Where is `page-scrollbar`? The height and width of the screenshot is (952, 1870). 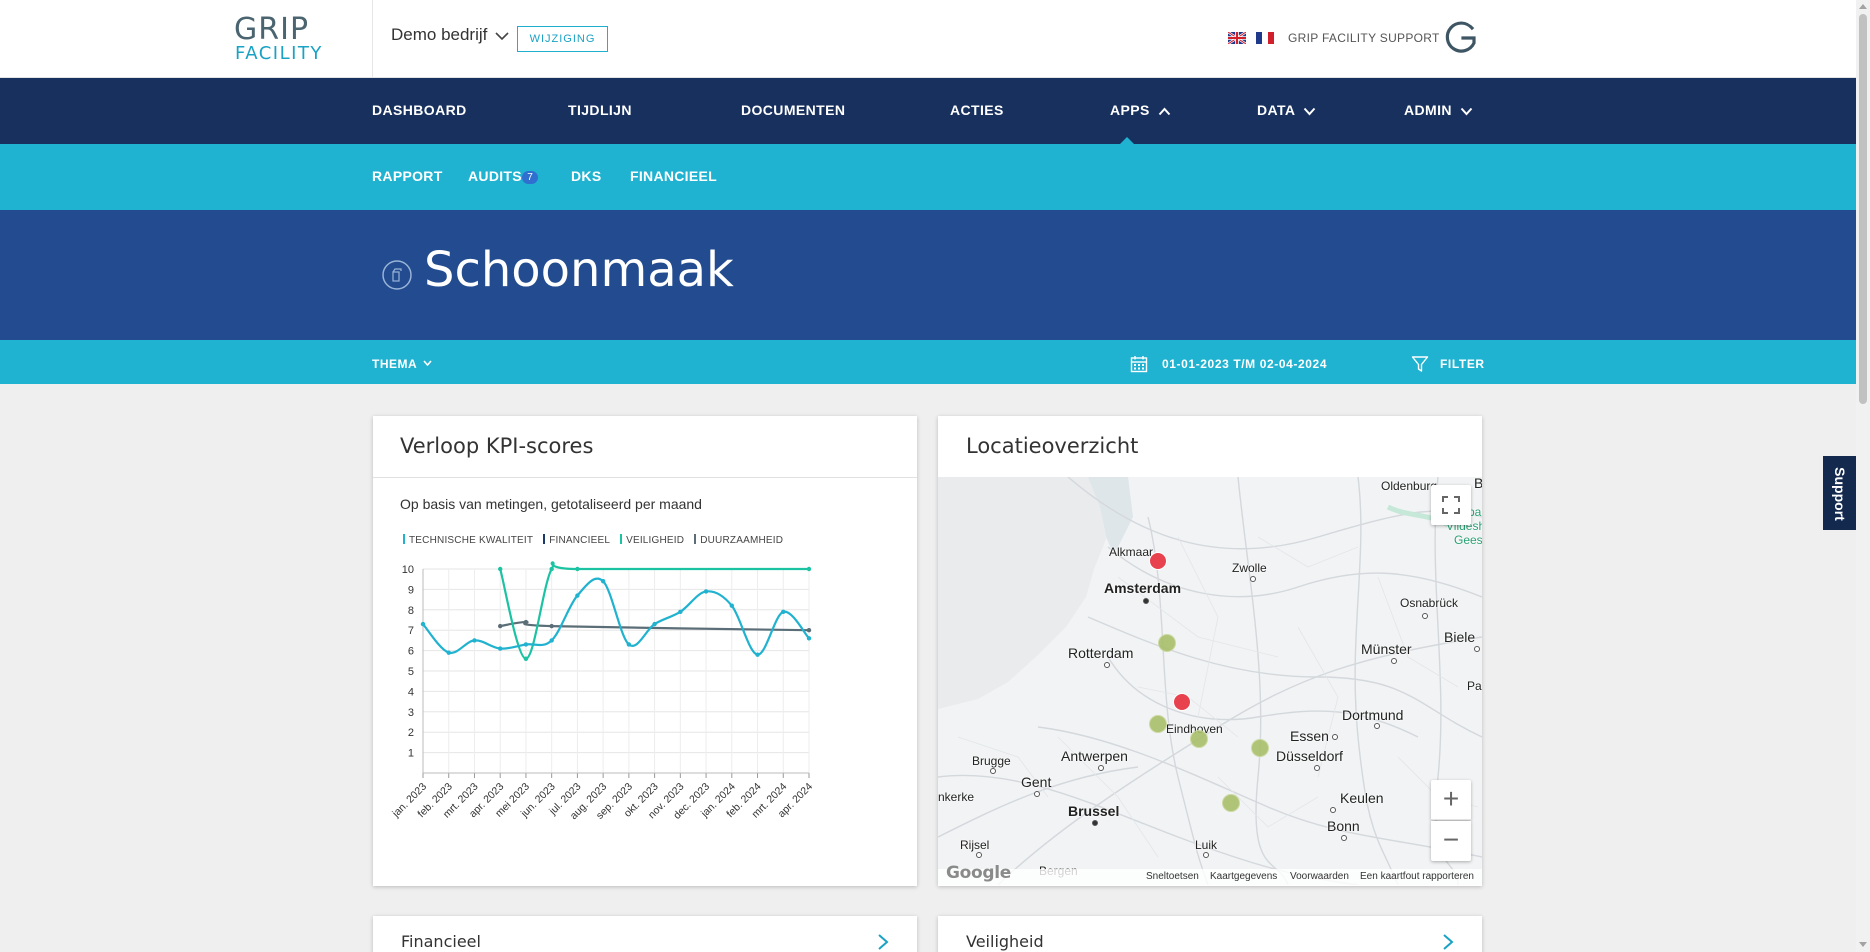 page-scrollbar is located at coordinates (1863, 476).